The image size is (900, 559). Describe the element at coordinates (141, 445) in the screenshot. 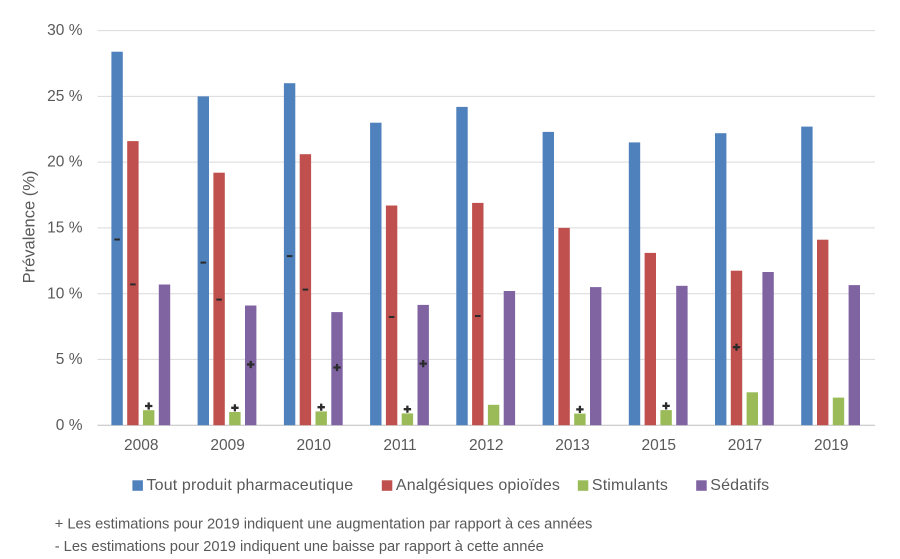

I see `svg-text: 2008` at that location.